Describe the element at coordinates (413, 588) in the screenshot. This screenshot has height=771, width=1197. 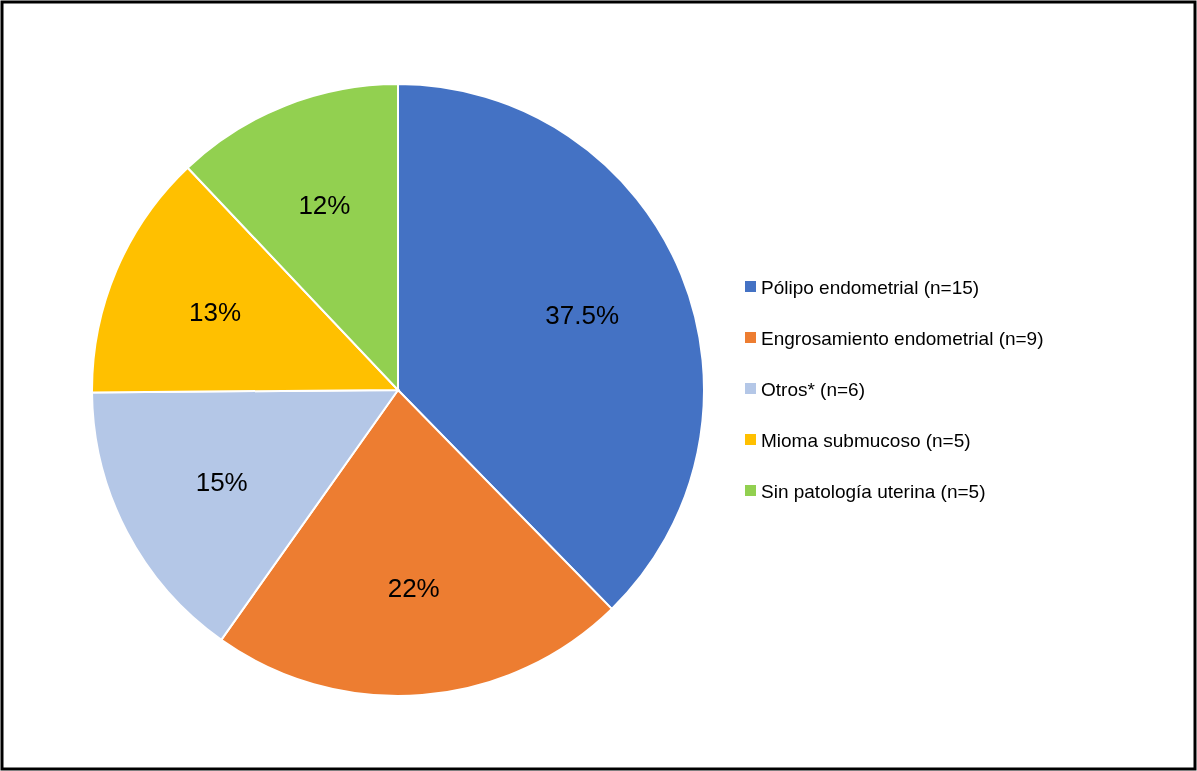
I see `data-label: 22%` at that location.